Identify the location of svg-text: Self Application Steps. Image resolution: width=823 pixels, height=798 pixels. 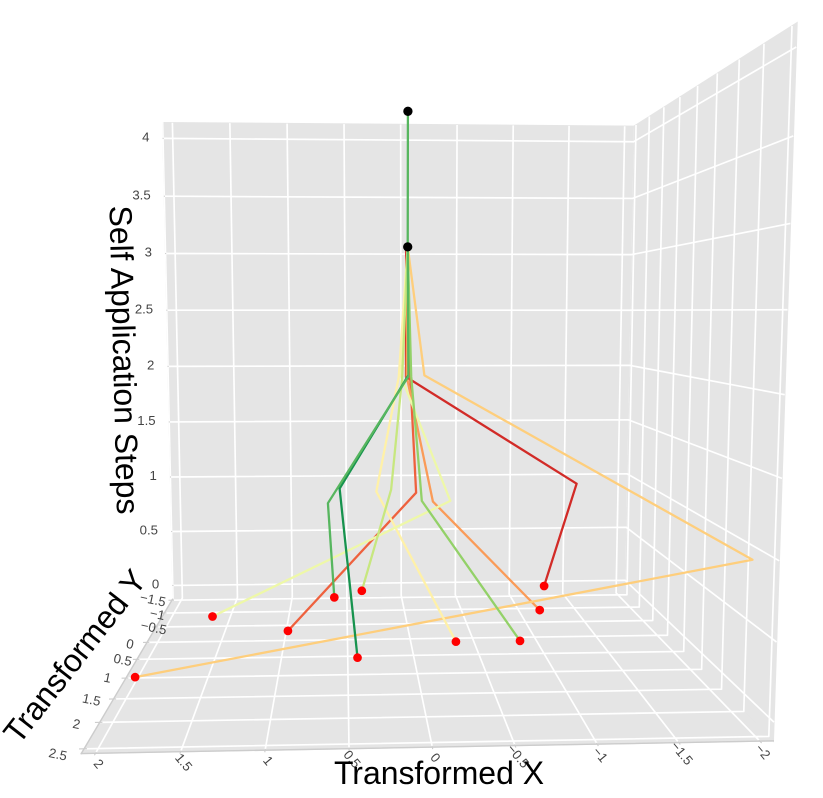
(124, 360).